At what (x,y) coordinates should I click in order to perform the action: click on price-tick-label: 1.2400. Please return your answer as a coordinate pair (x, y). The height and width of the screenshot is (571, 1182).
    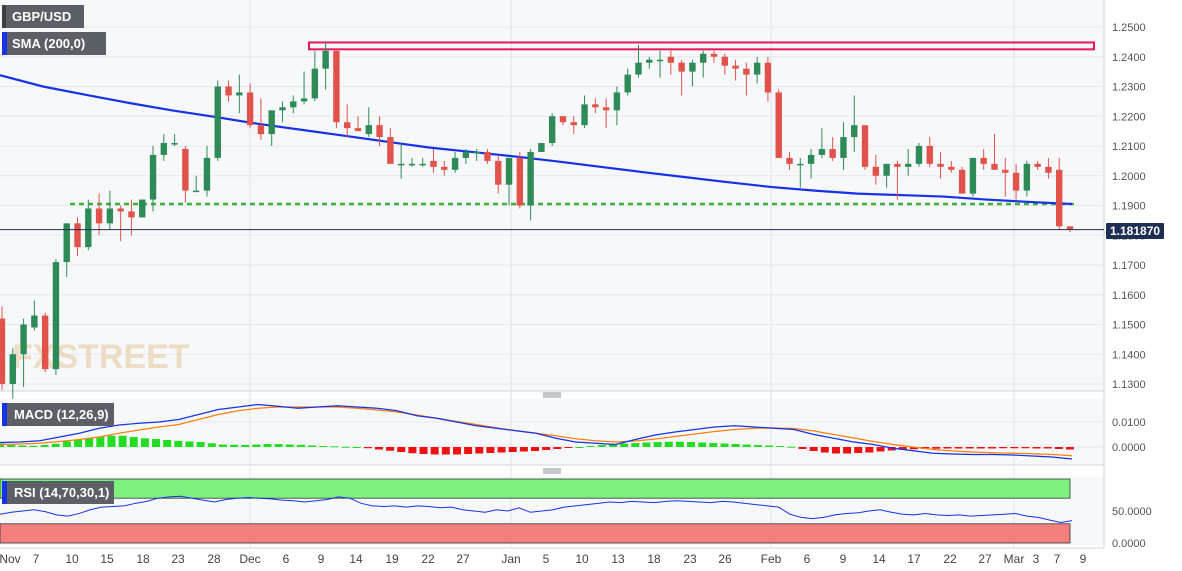
    Looking at the image, I should click on (1129, 58).